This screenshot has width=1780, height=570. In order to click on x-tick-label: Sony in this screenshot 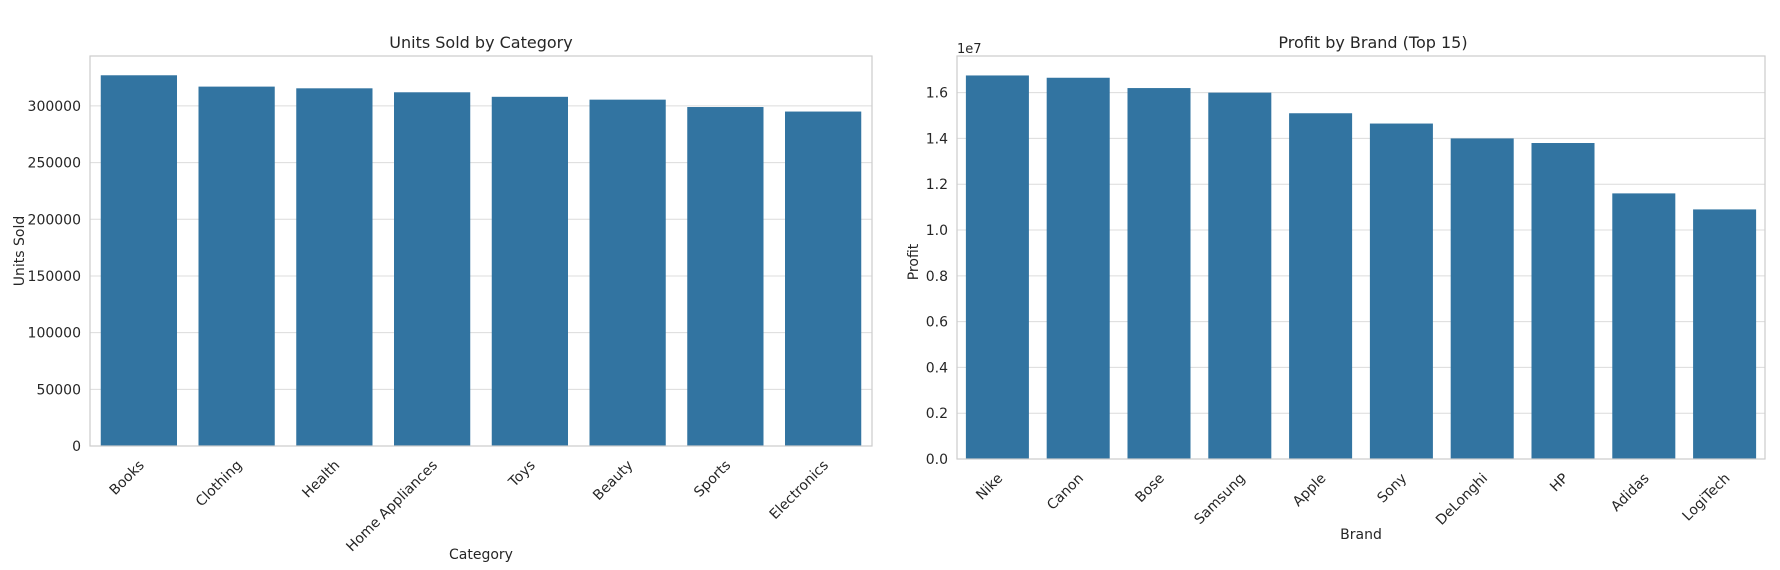, I will do `click(1392, 489)`.